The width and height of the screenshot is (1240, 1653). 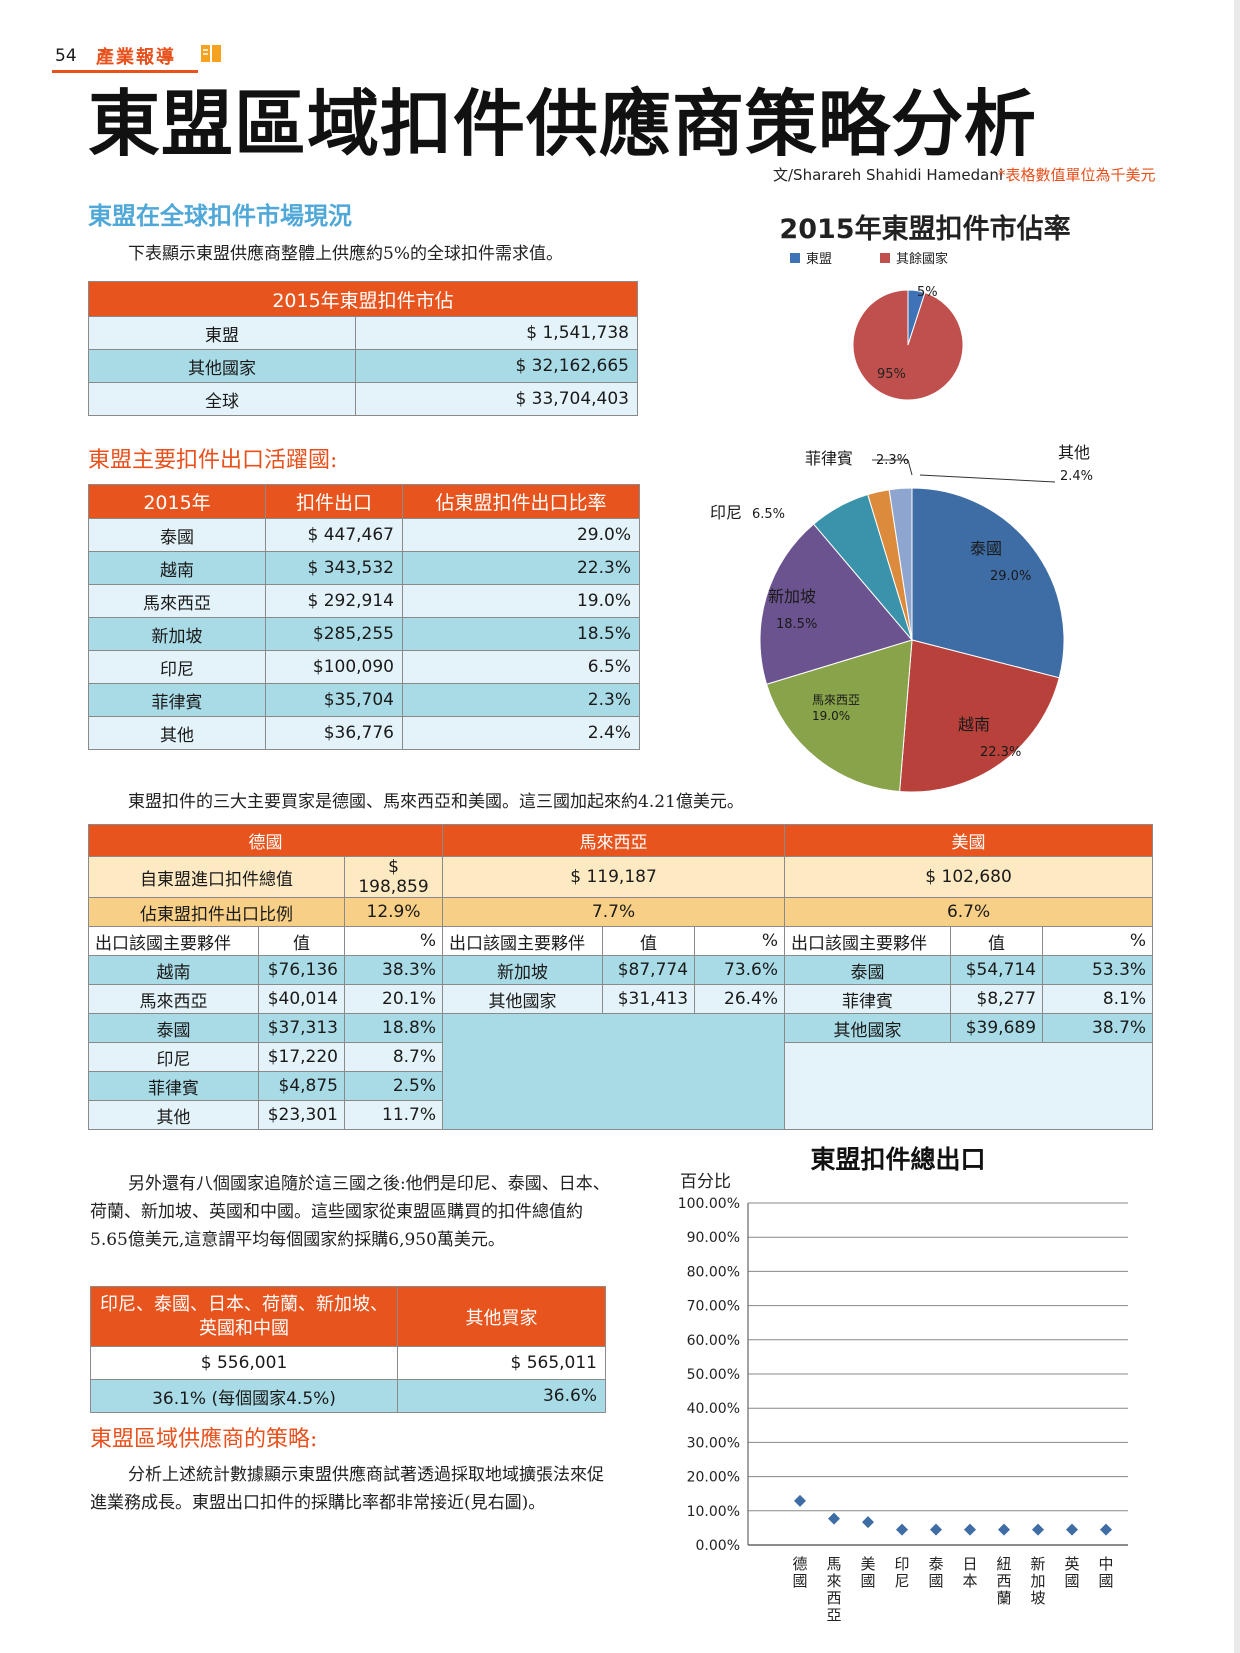 What do you see at coordinates (718, 1546) in the screenshot?
I see `y-tick-label: 0.00%` at bounding box center [718, 1546].